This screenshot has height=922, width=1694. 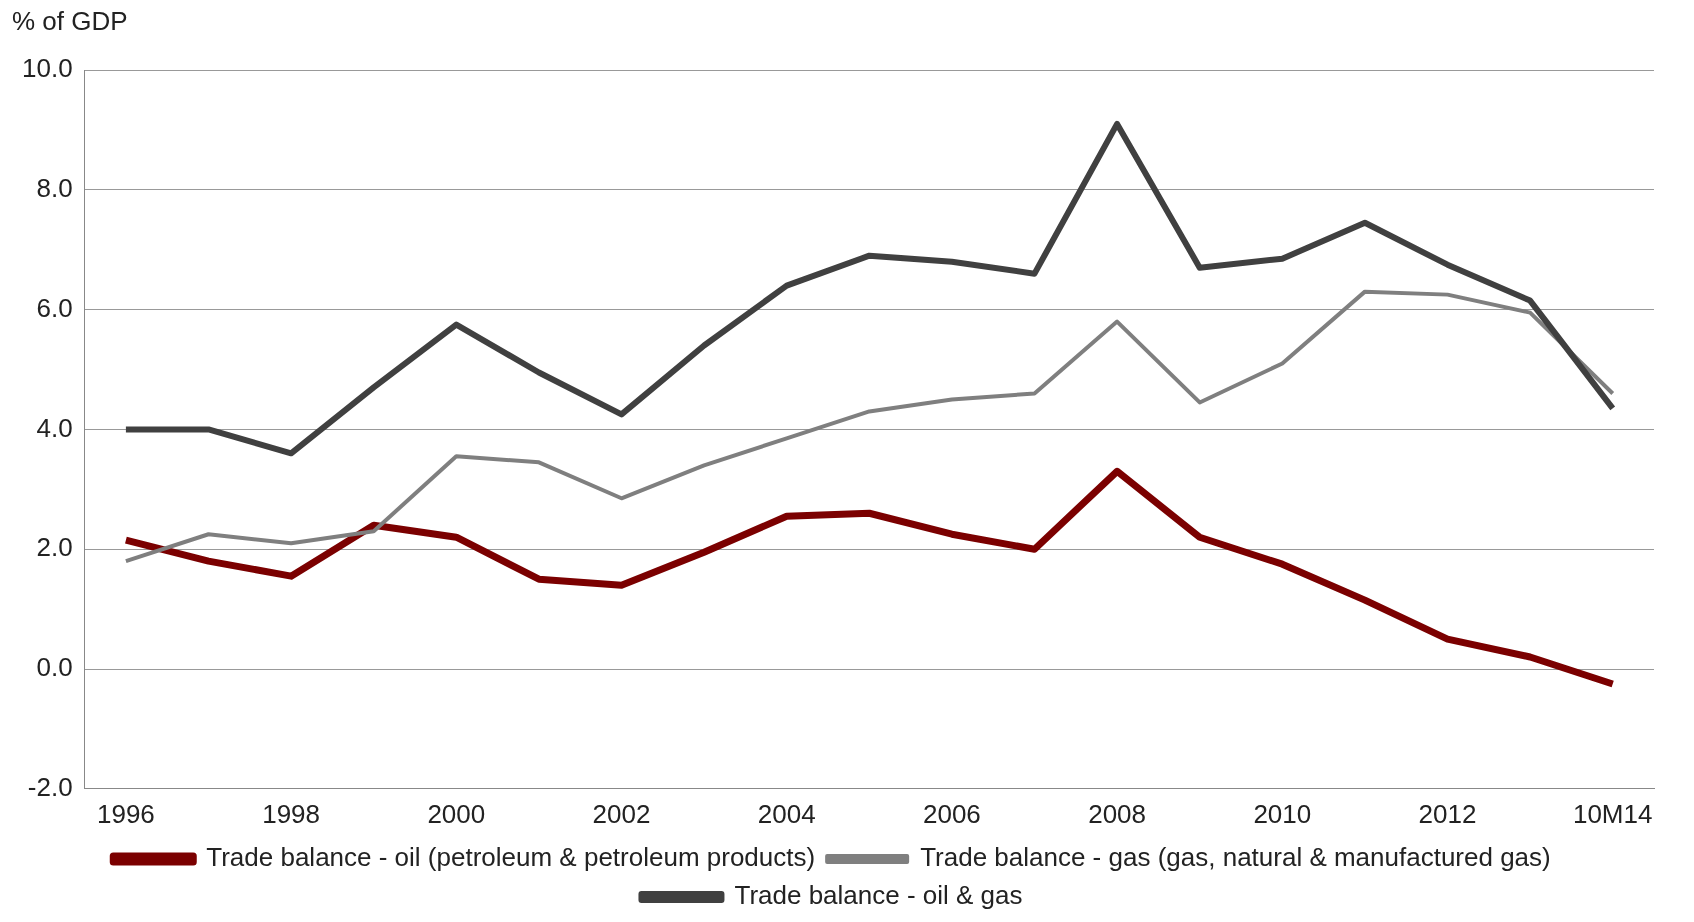 I want to click on y-tick-label: 2.0, so click(x=54, y=547).